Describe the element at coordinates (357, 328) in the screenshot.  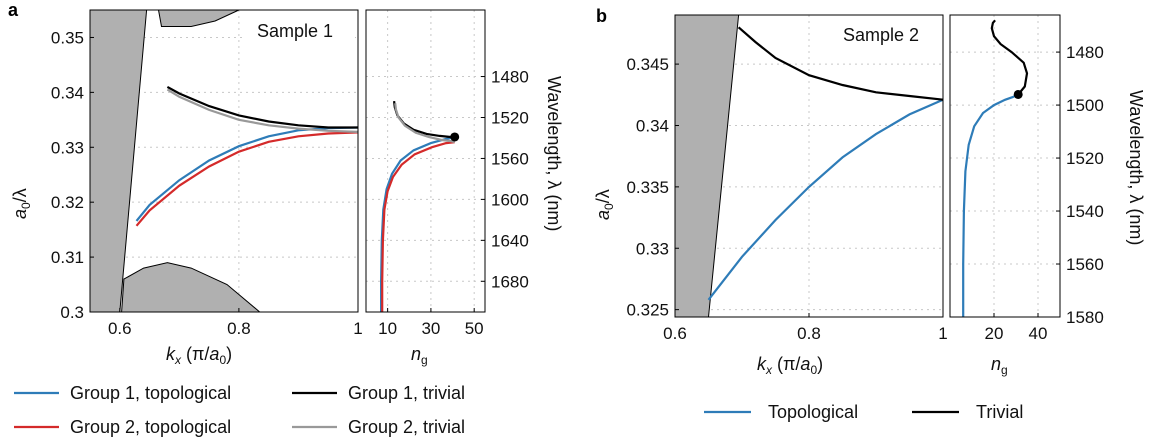
I see `a1-xtick-label-2: 1` at that location.